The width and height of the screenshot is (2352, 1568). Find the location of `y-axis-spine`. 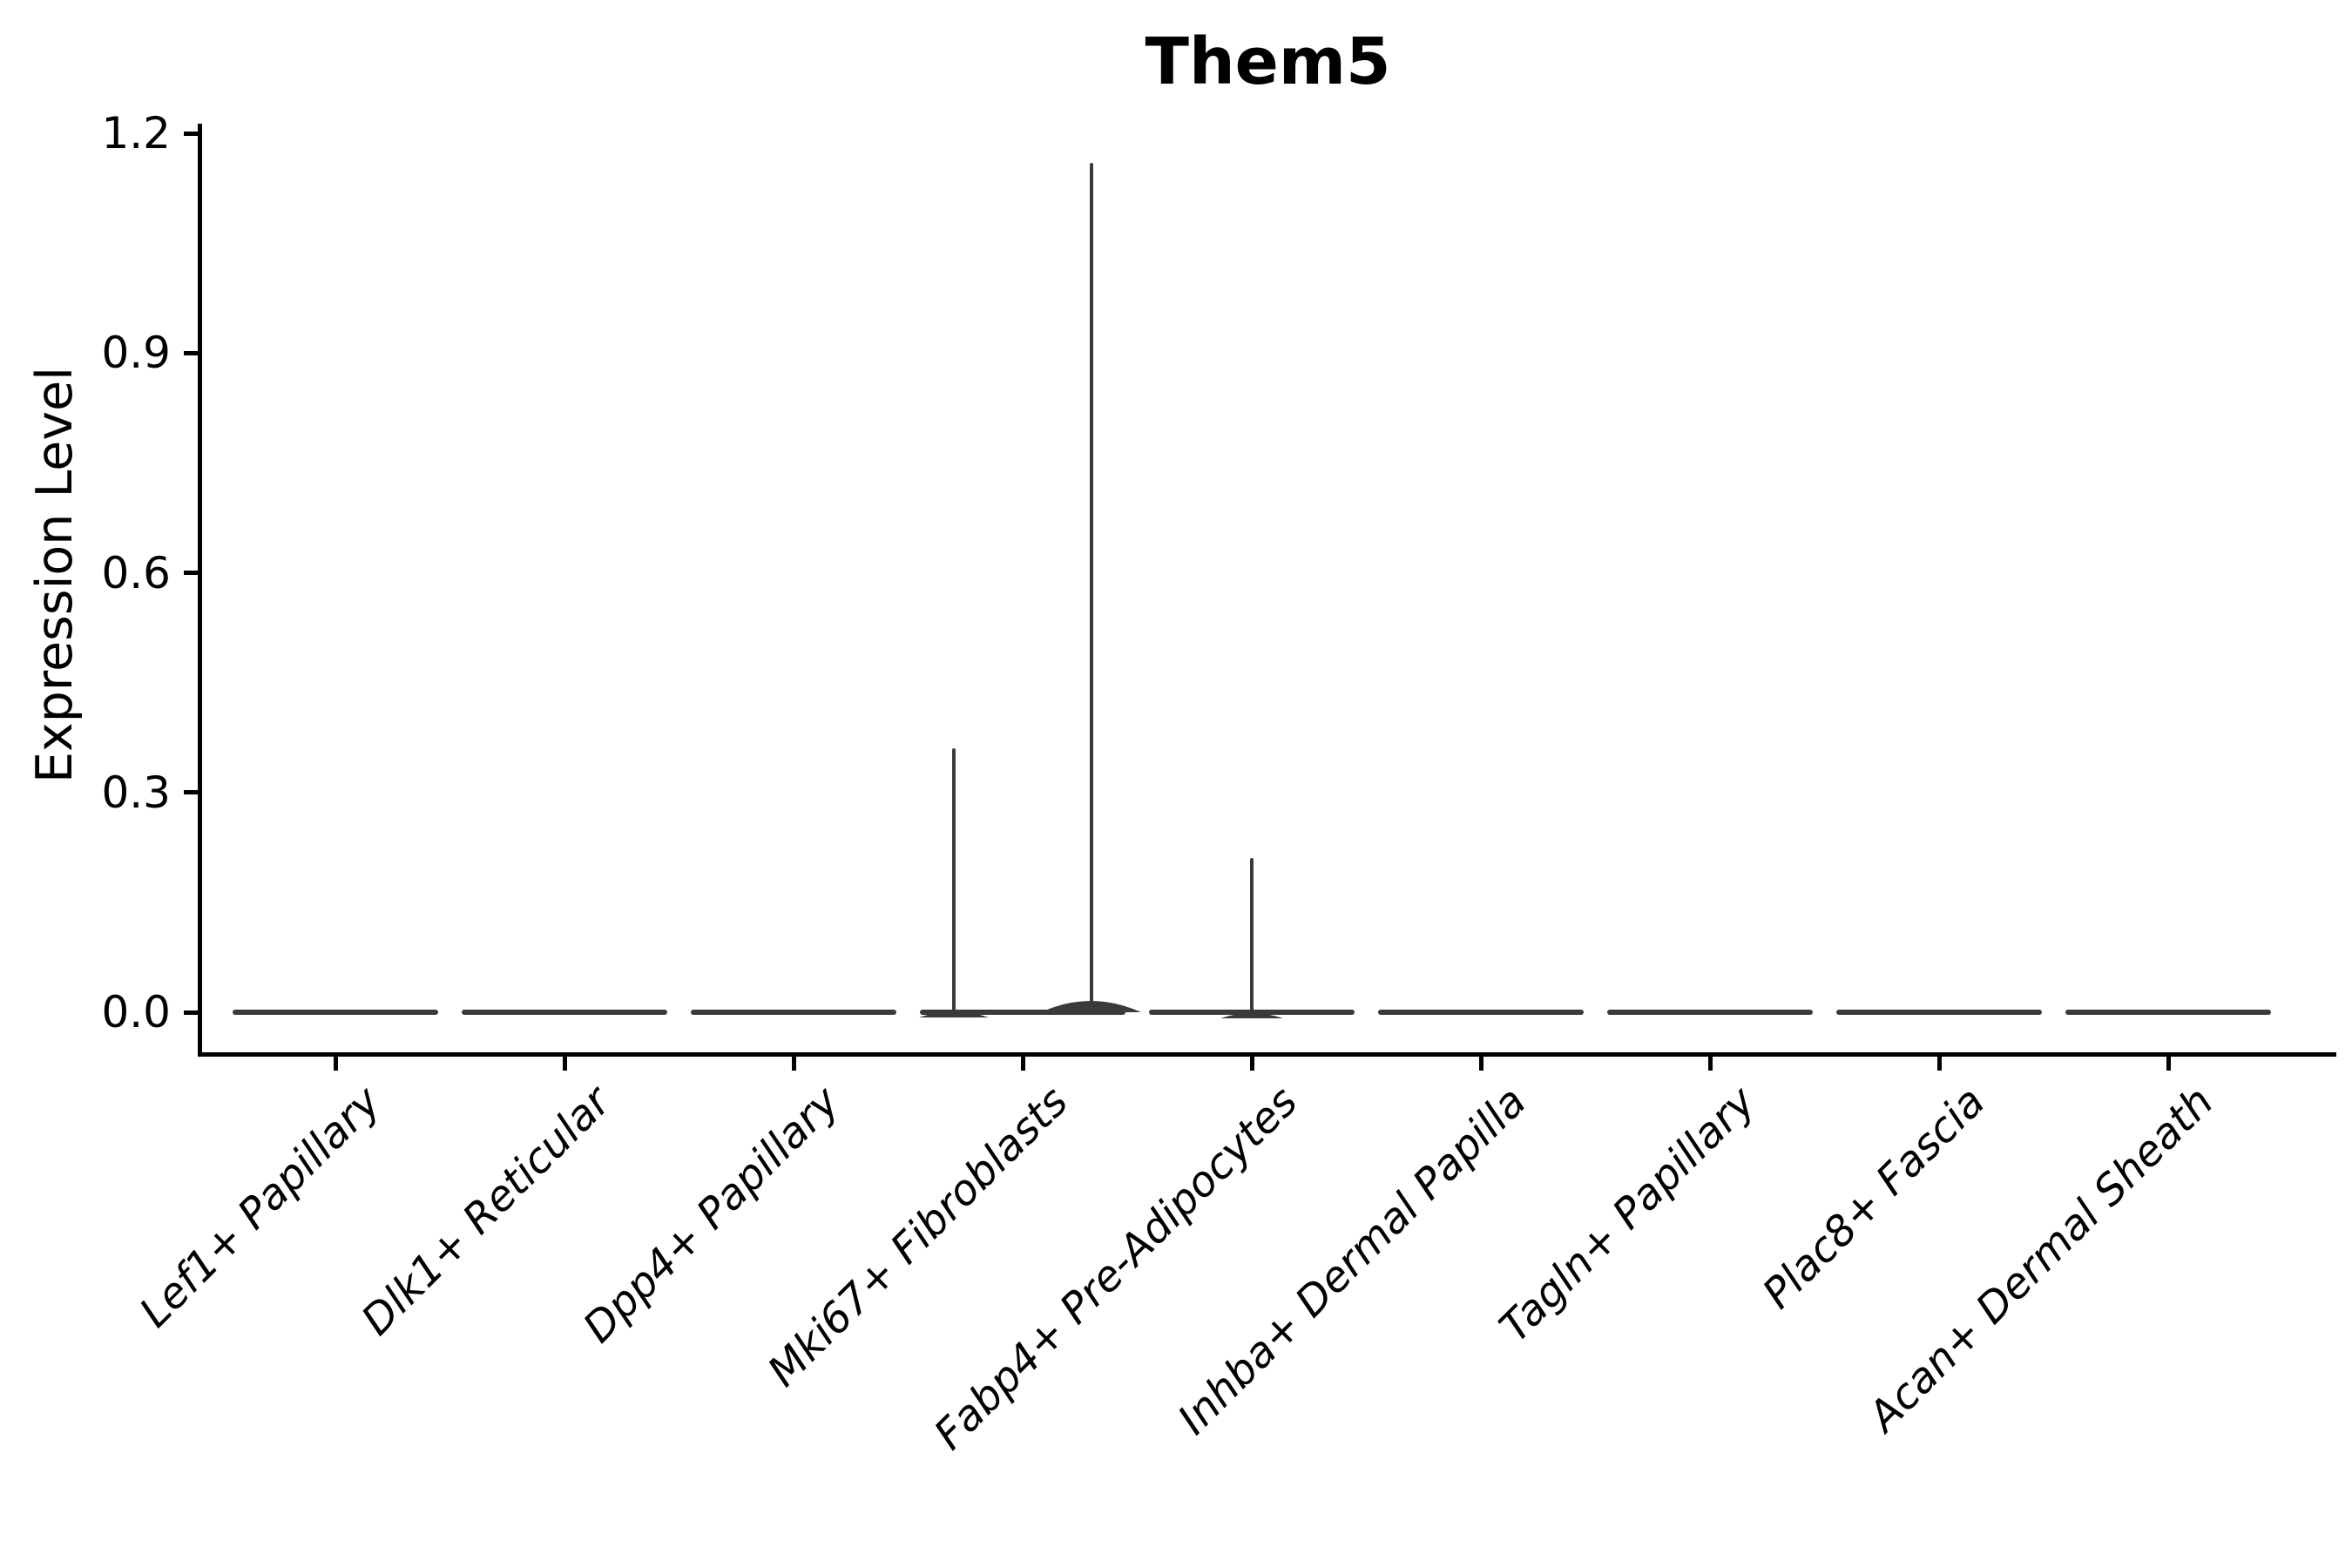

y-axis-spine is located at coordinates (200, 590).